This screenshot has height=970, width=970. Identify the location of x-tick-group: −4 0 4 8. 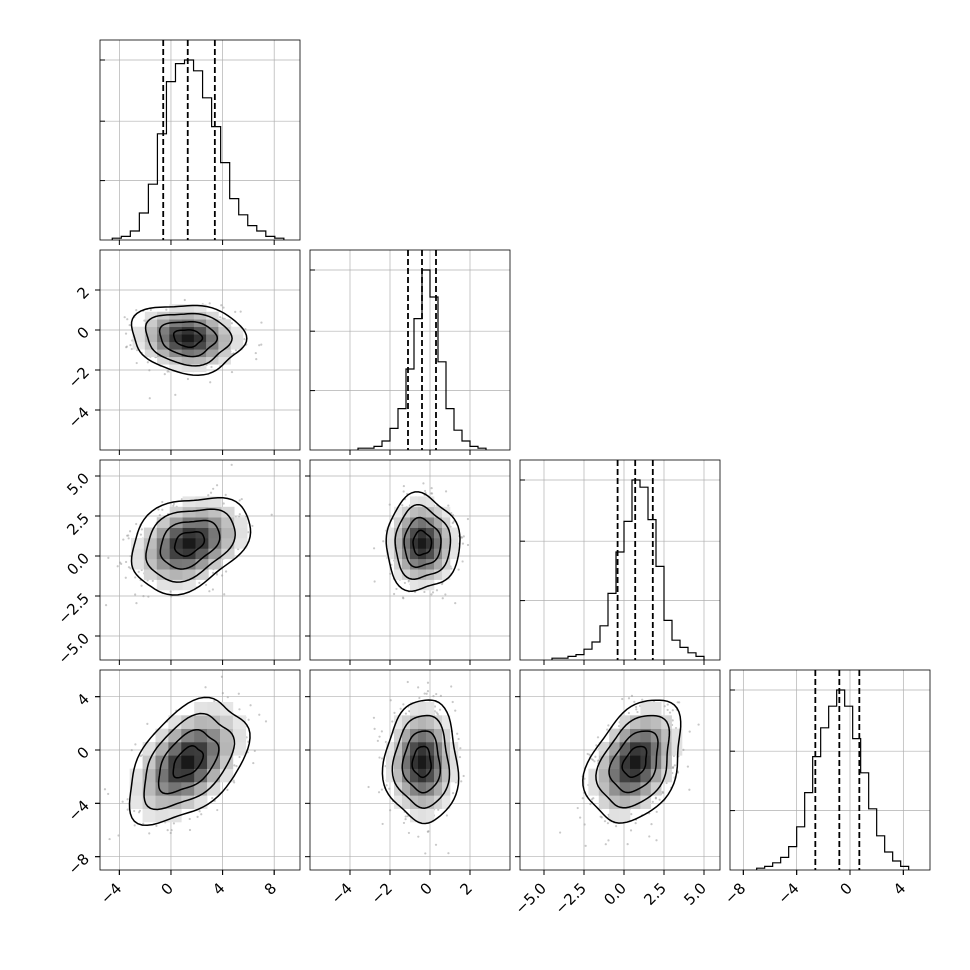
(188, 889).